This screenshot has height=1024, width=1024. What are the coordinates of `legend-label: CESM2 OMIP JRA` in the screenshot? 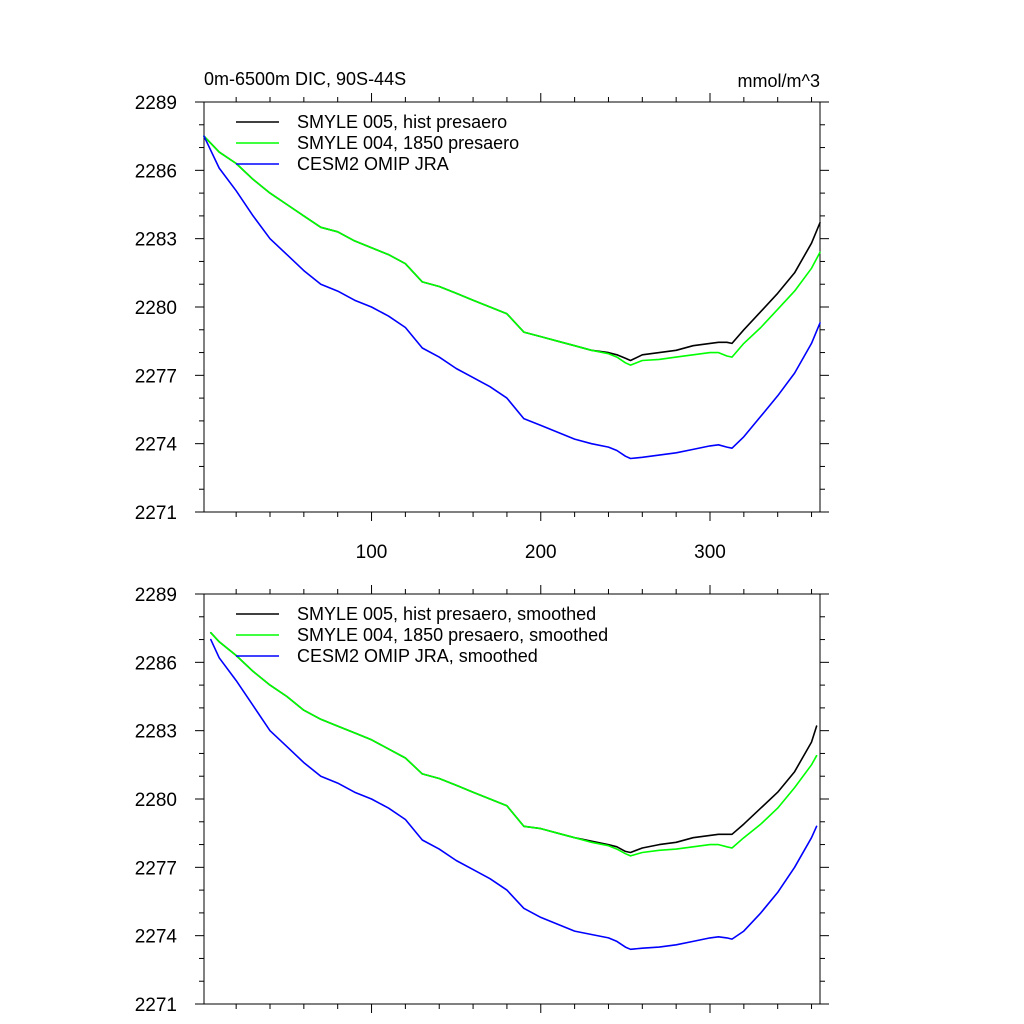 It's located at (373, 164).